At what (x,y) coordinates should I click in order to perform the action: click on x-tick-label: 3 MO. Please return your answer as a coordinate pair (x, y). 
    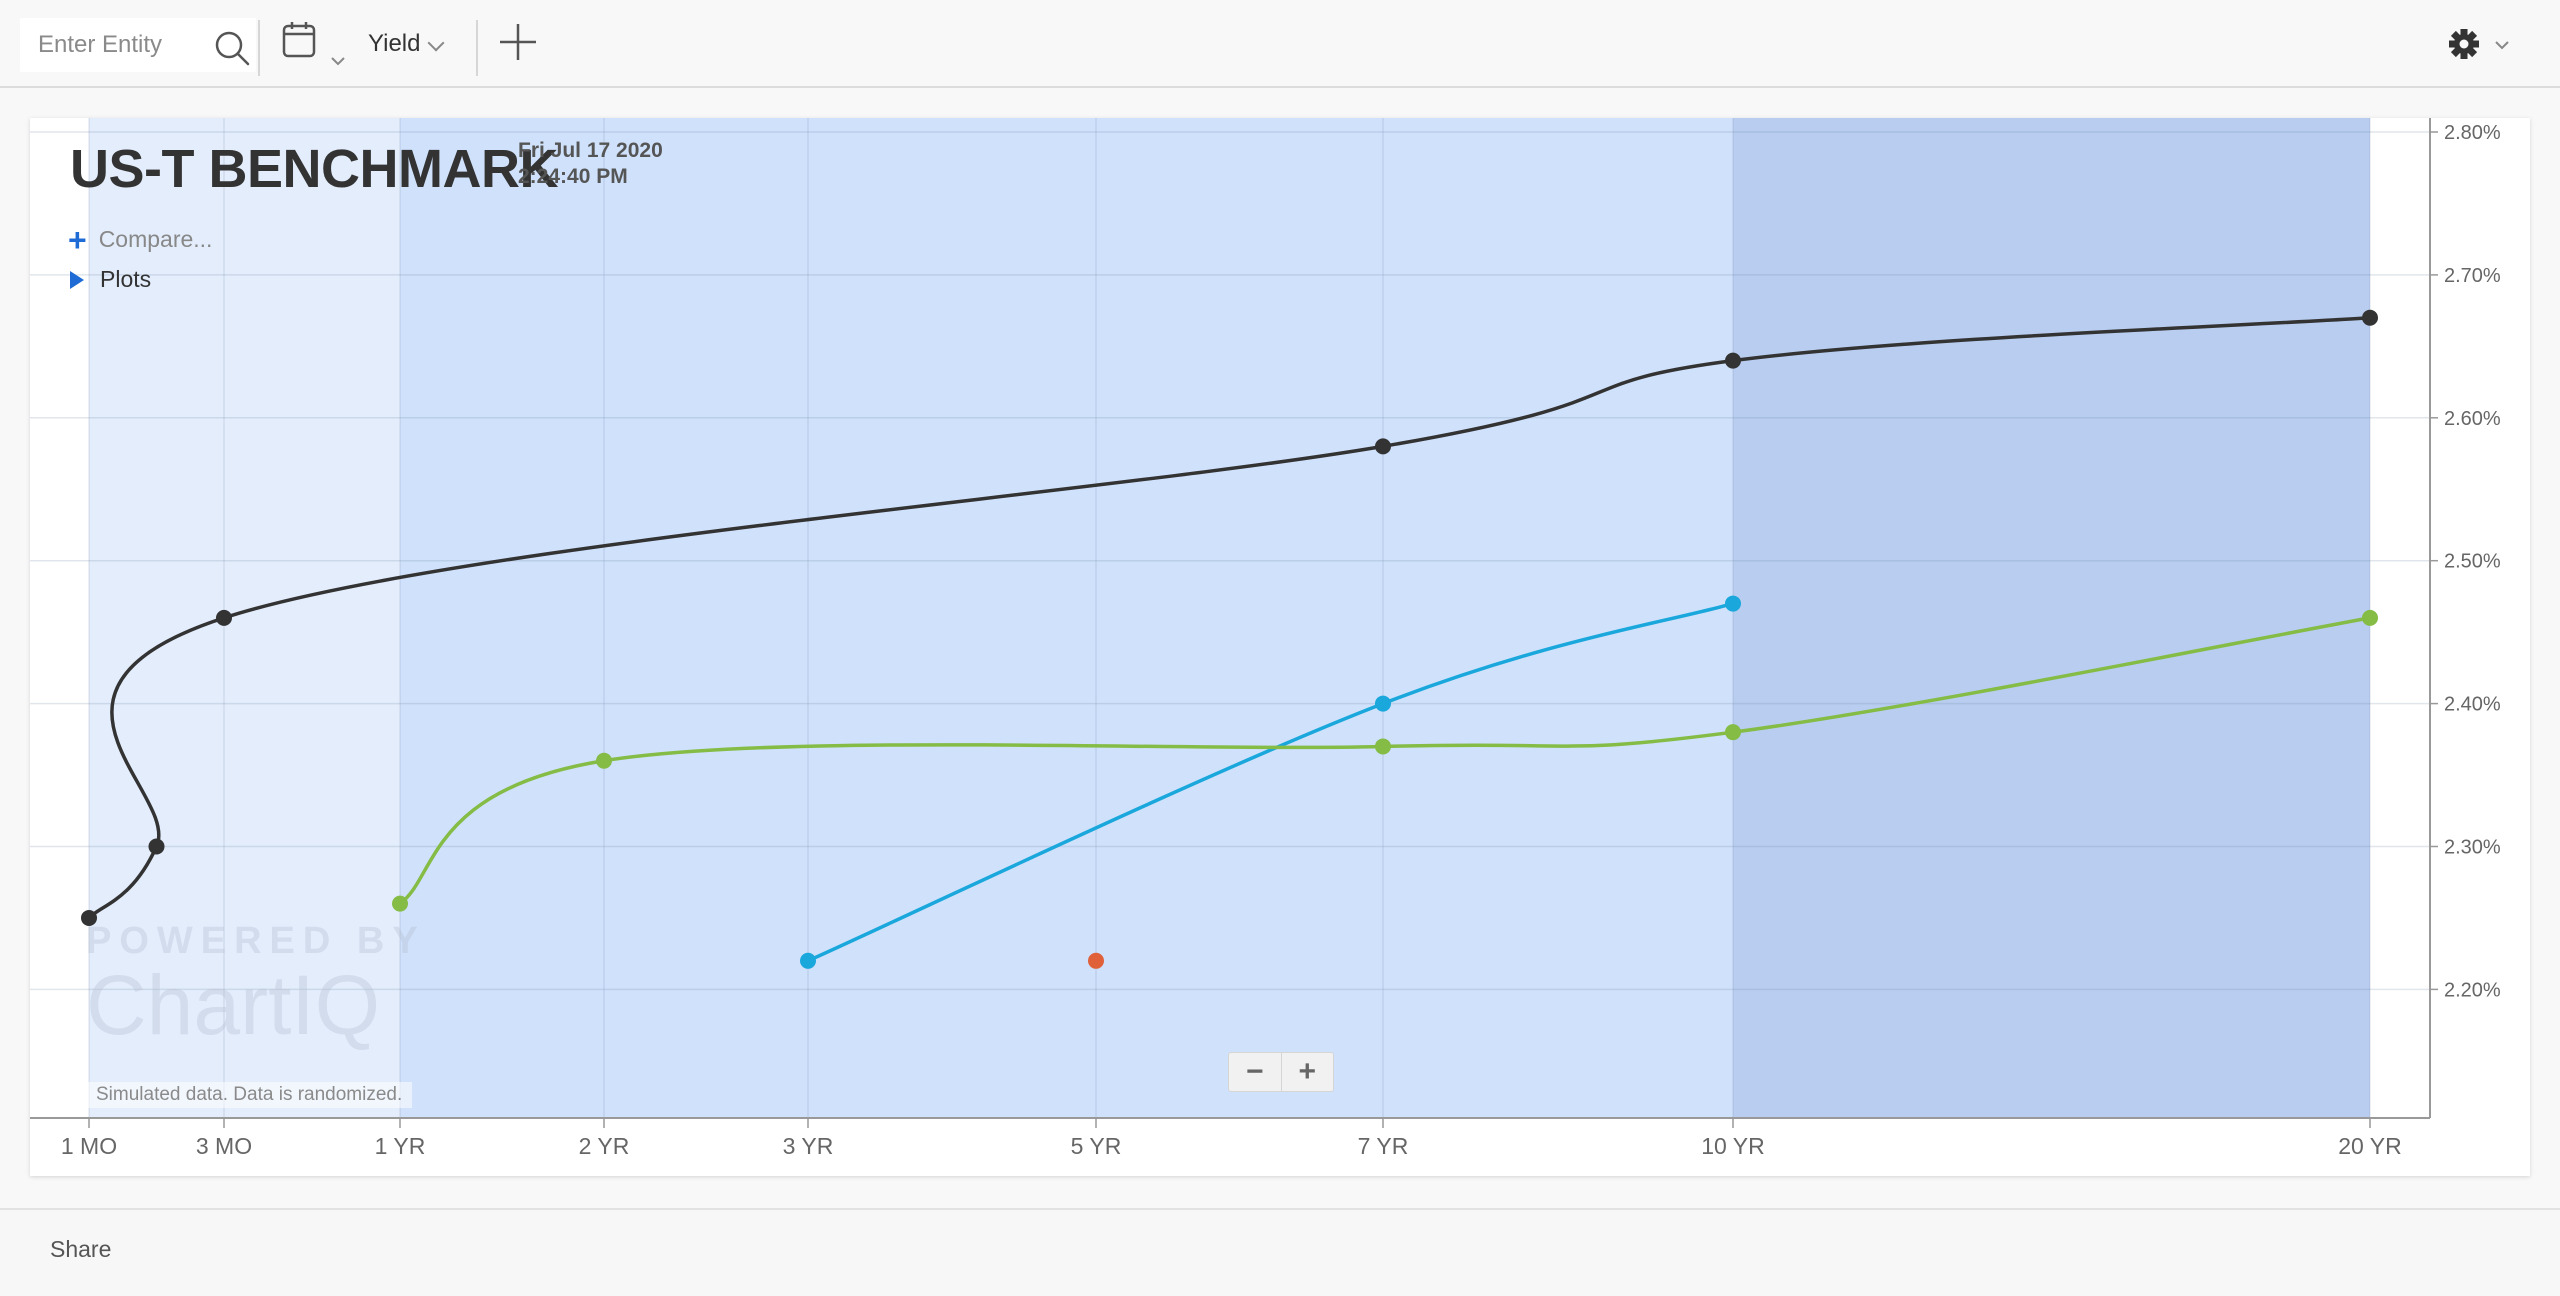
    Looking at the image, I should click on (224, 1146).